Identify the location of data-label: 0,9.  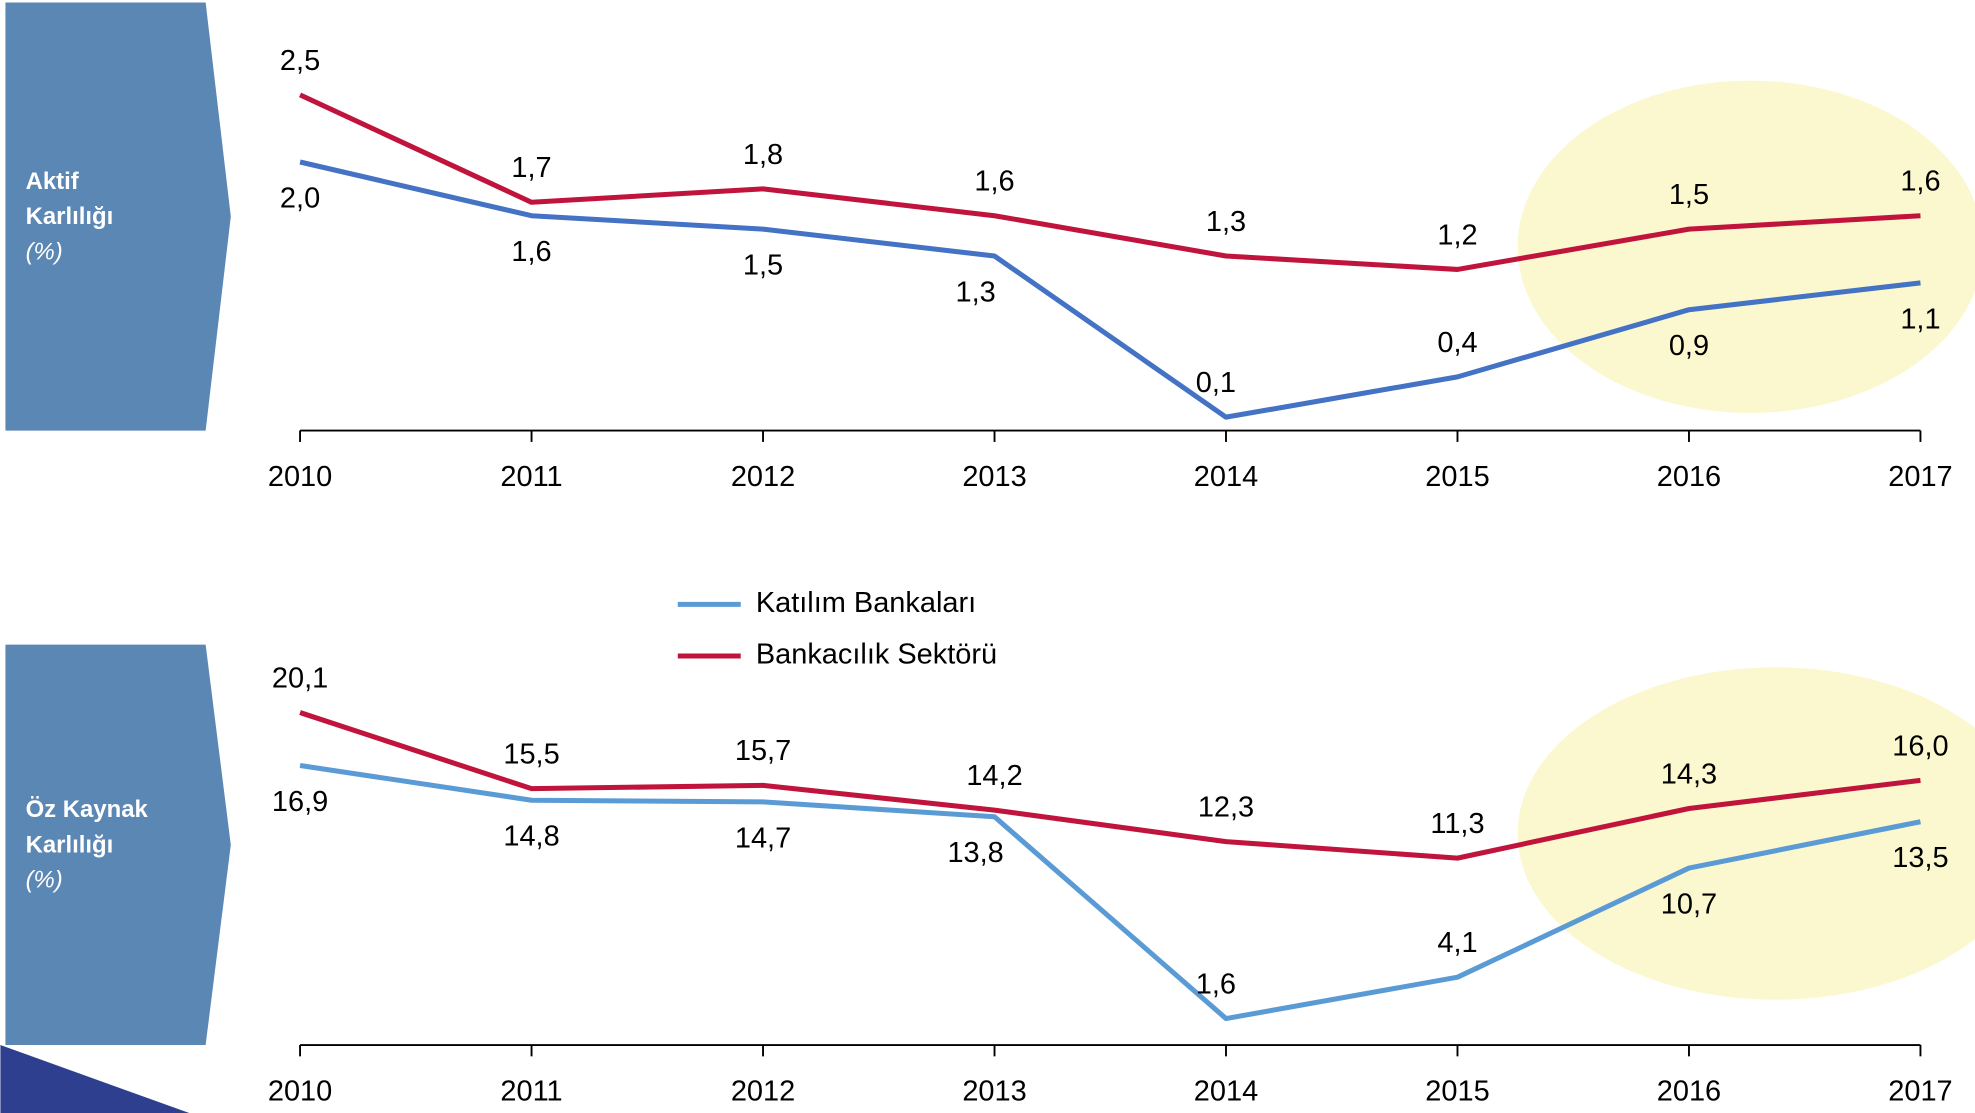
(1689, 346).